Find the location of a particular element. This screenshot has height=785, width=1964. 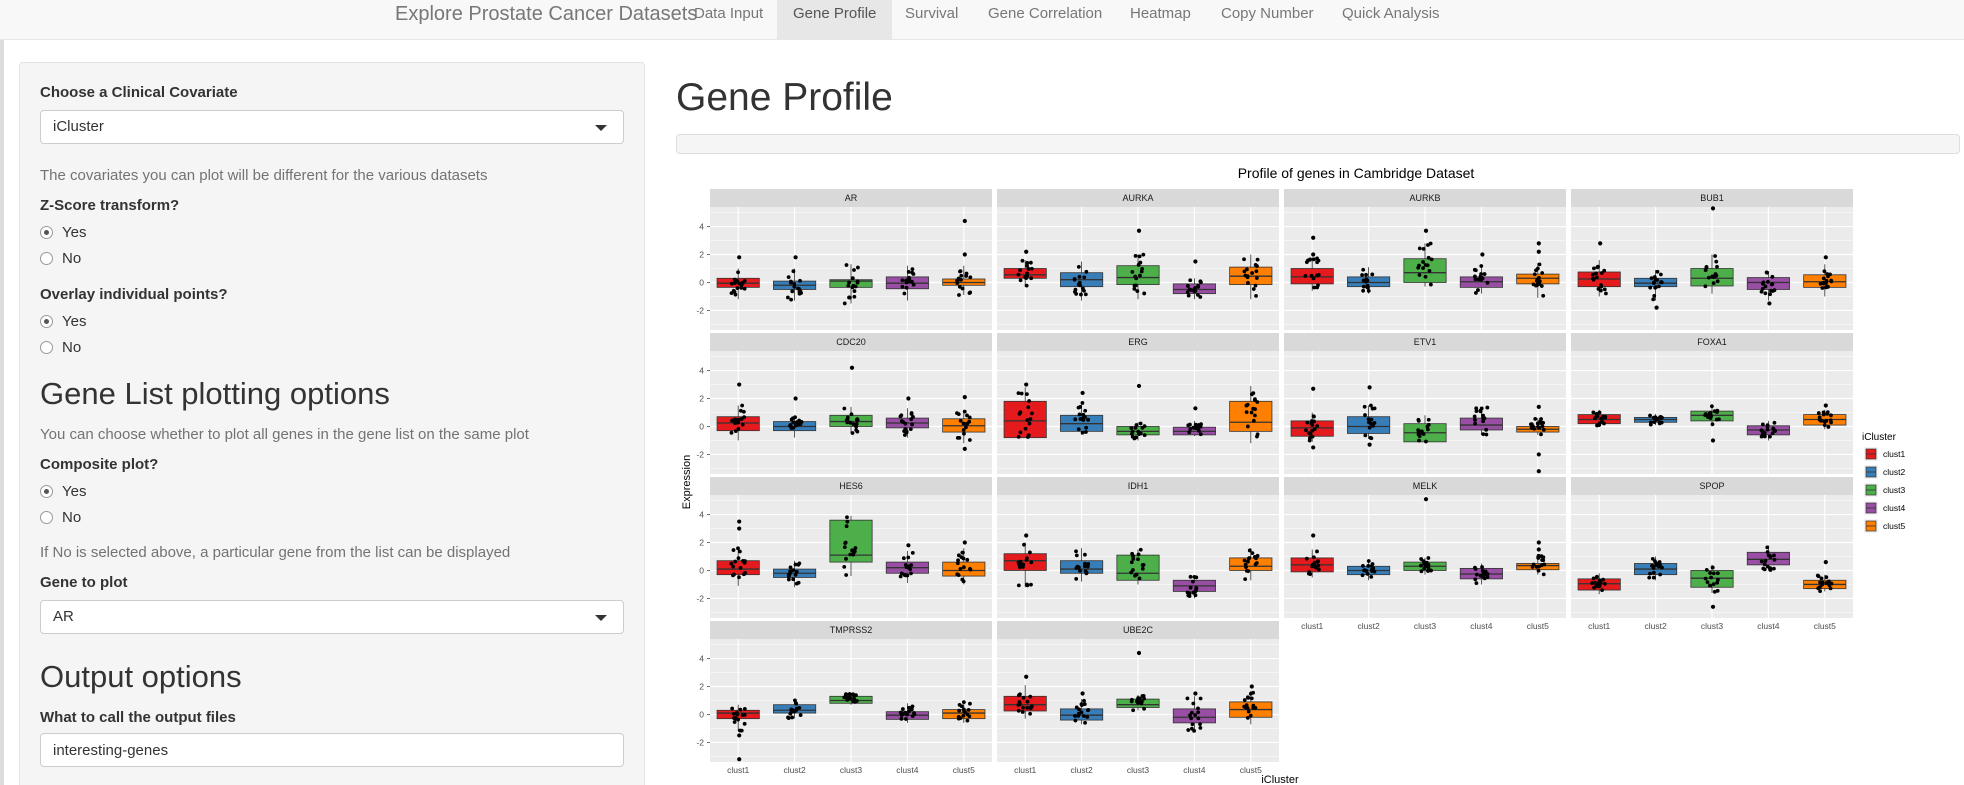

facet-idh1: IDH1 is located at coordinates (1138, 547).